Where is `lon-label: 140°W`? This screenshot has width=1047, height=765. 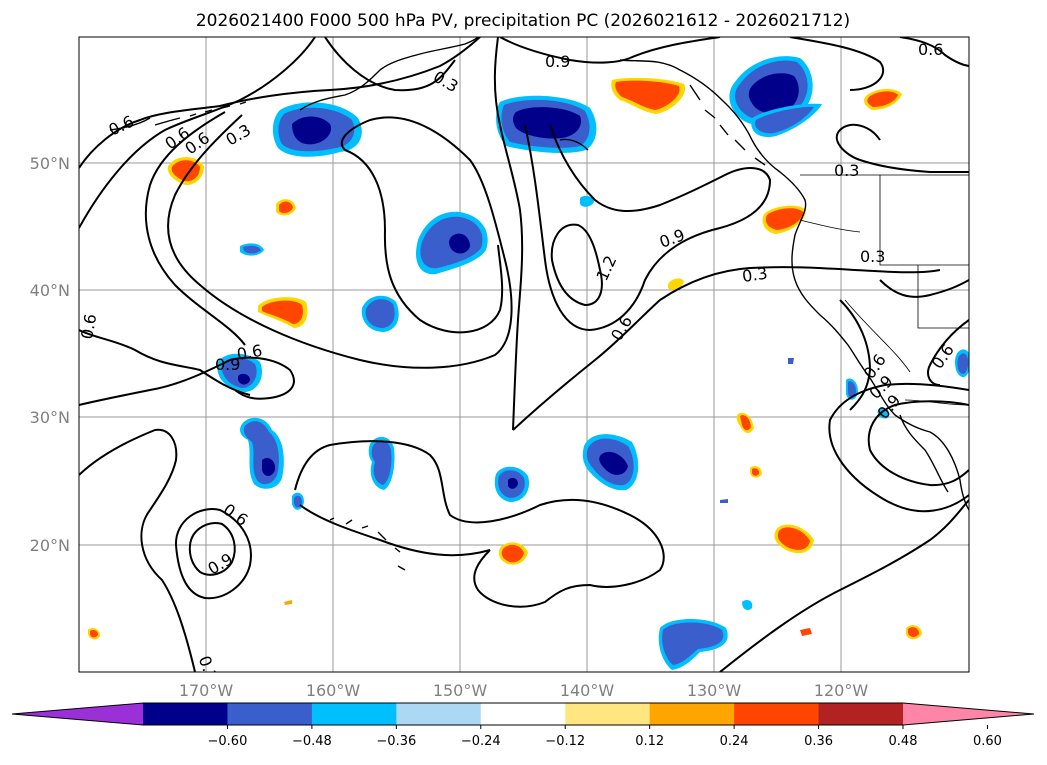 lon-label: 140°W is located at coordinates (587, 690).